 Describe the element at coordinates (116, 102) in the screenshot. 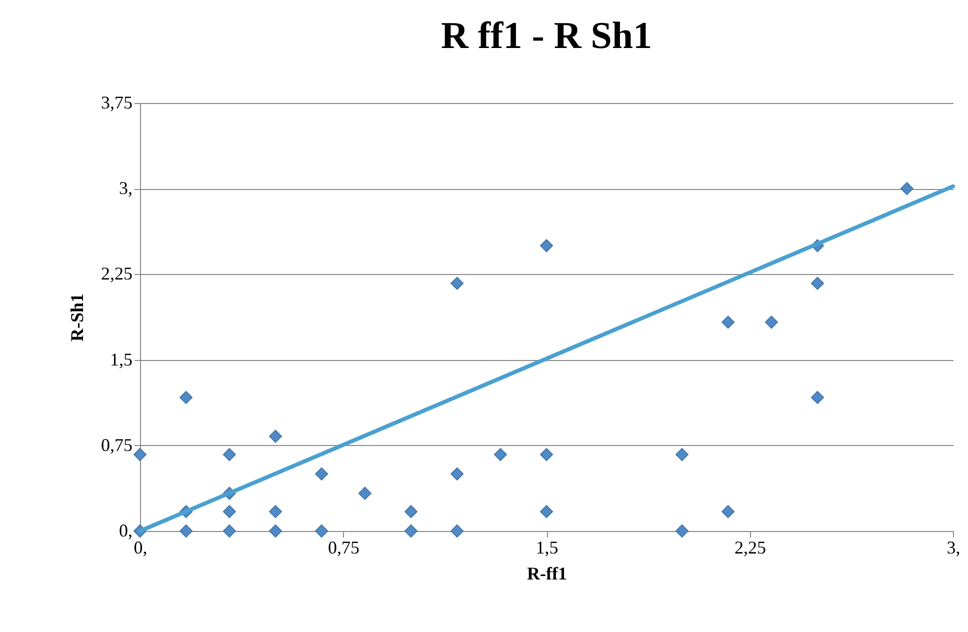

I see `y-tick-label: 3,75` at that location.